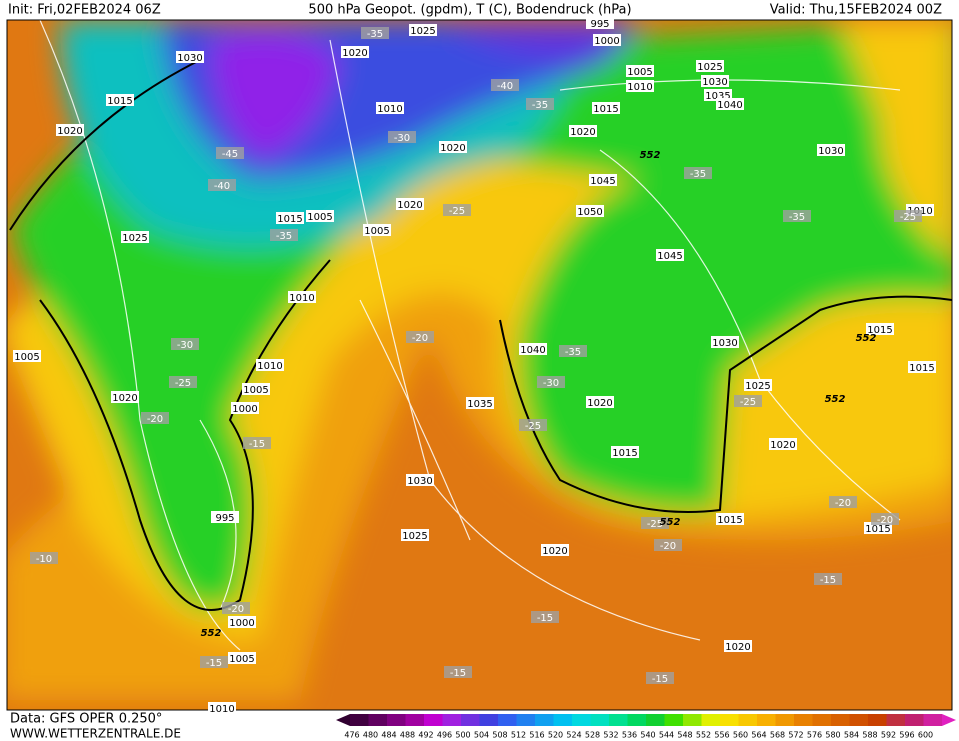  I want to click on temperature-label: -45, so click(230, 154).